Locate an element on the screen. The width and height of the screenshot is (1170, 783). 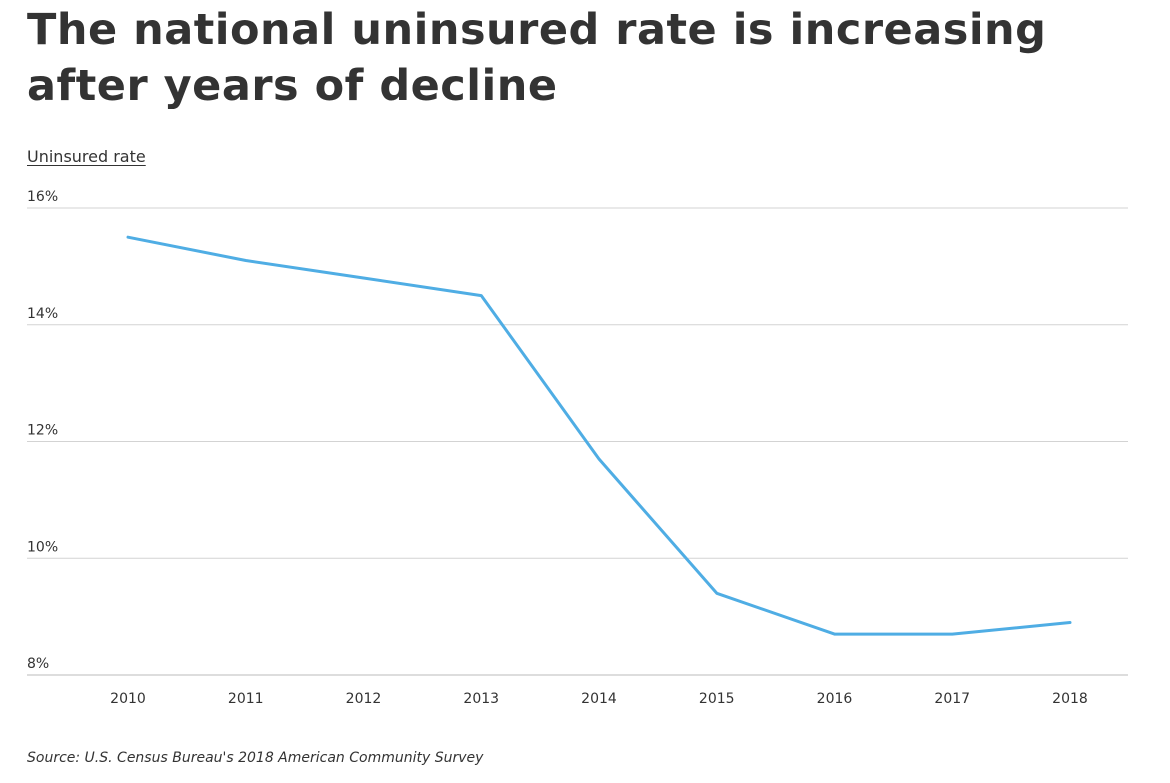
y-tick-label: 8% is located at coordinates (38, 664).